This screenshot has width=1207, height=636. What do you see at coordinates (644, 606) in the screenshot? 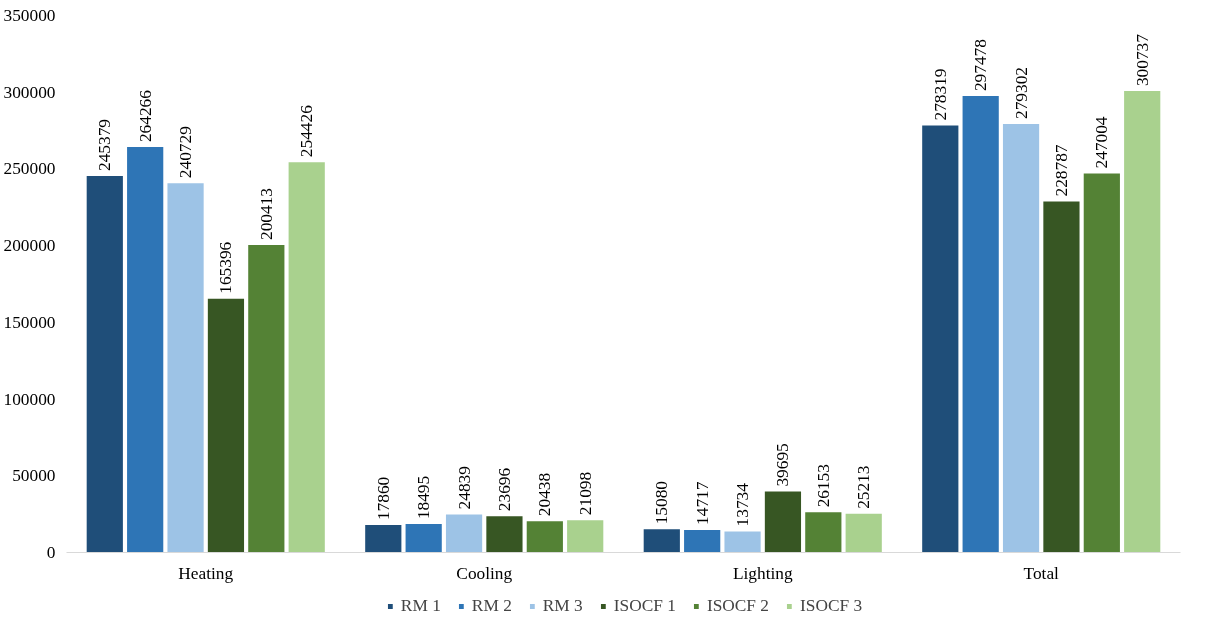
I see `legend-label: ISOCF 1` at bounding box center [644, 606].